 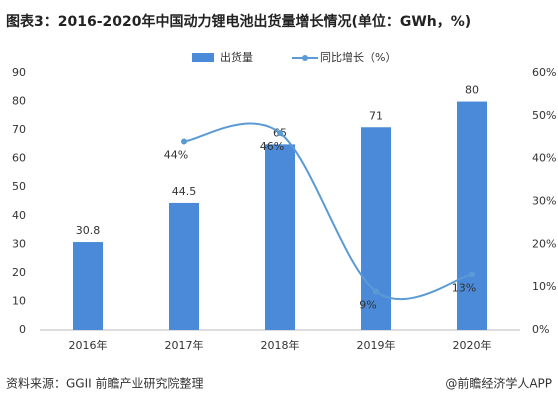 What do you see at coordinates (544, 72) in the screenshot?
I see `y2-tick-label: 60%` at bounding box center [544, 72].